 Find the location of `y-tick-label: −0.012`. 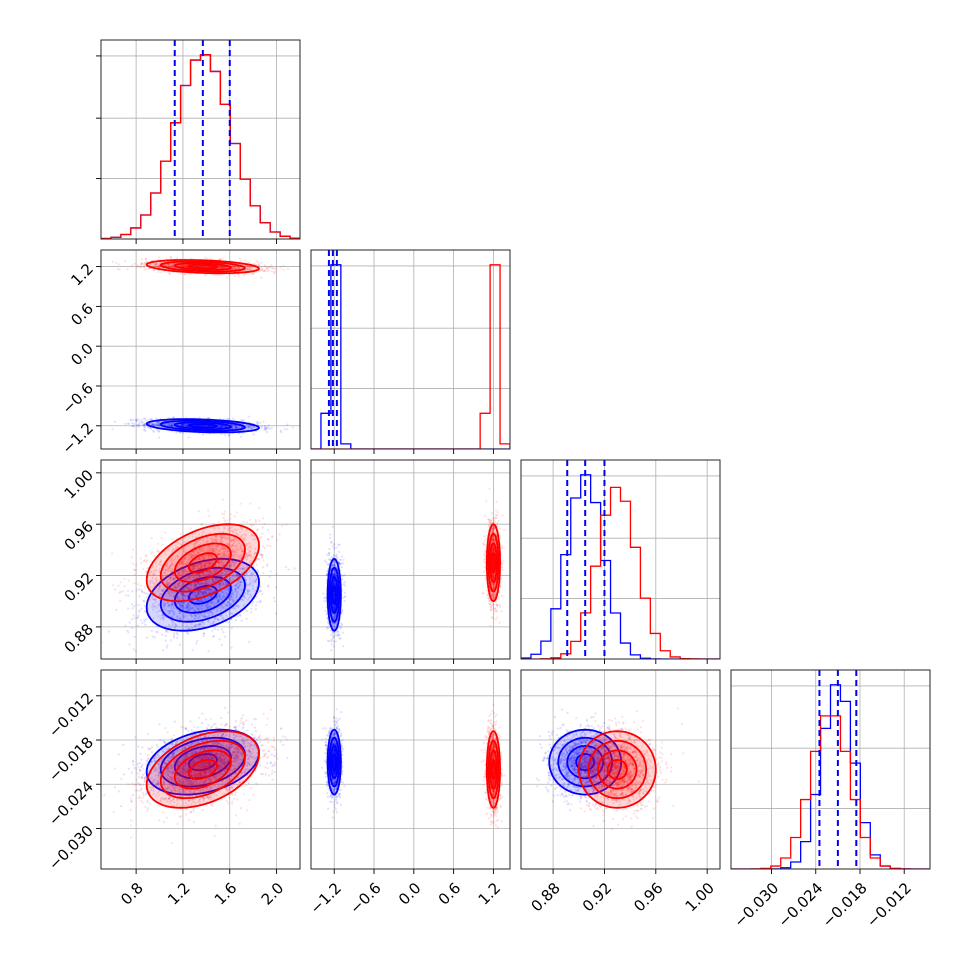

y-tick-label: −0.012 is located at coordinates (71, 715).